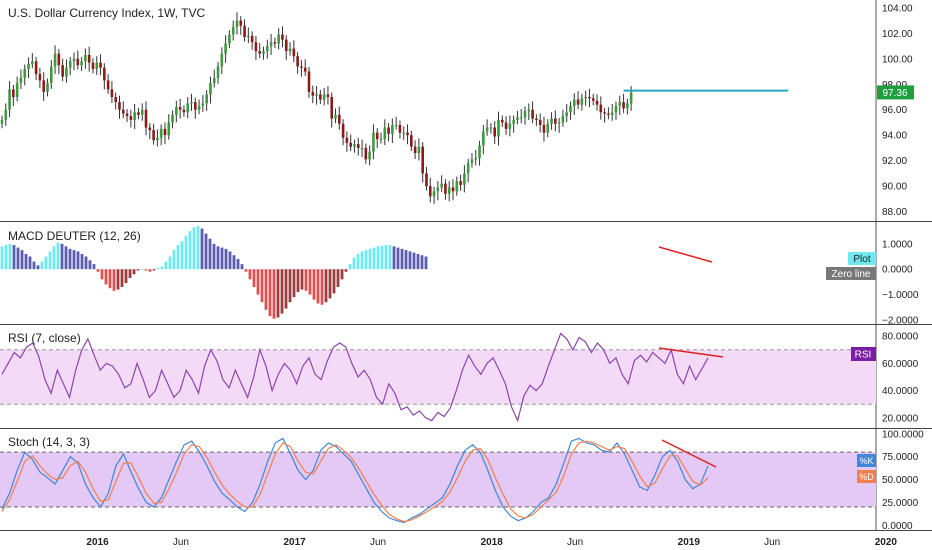 The image size is (932, 550). Describe the element at coordinates (378, 542) in the screenshot. I see `x-tick-3: Jun` at that location.